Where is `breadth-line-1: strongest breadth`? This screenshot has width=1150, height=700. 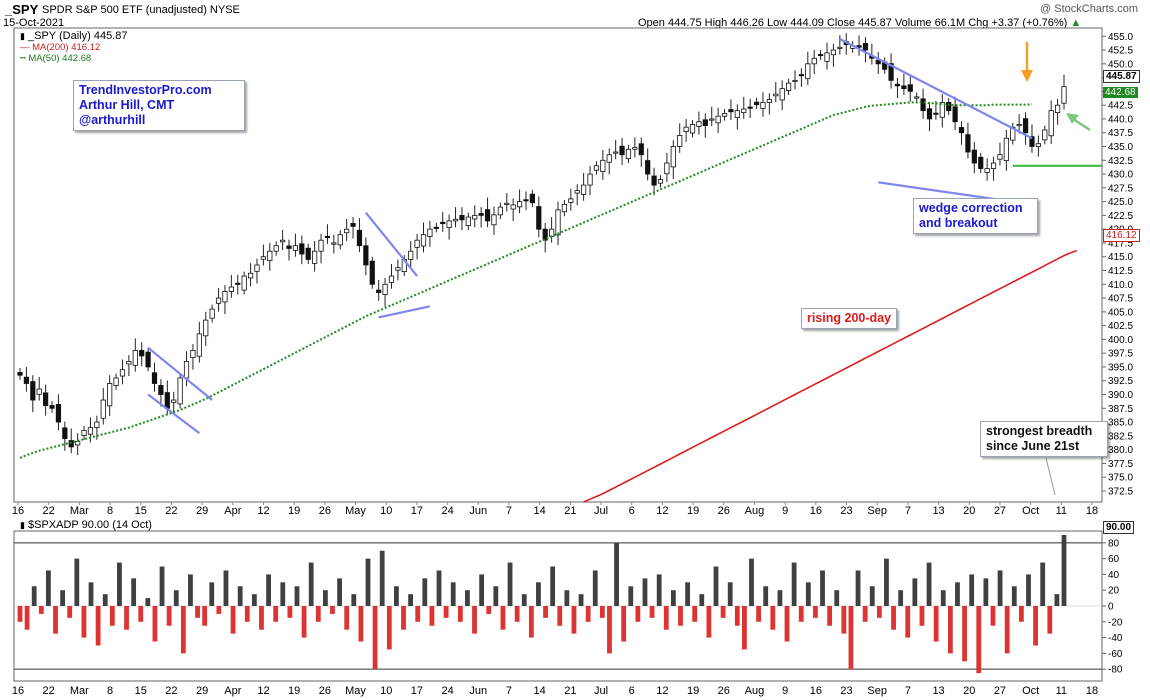
breadth-line-1: strongest breadth is located at coordinates (1039, 431).